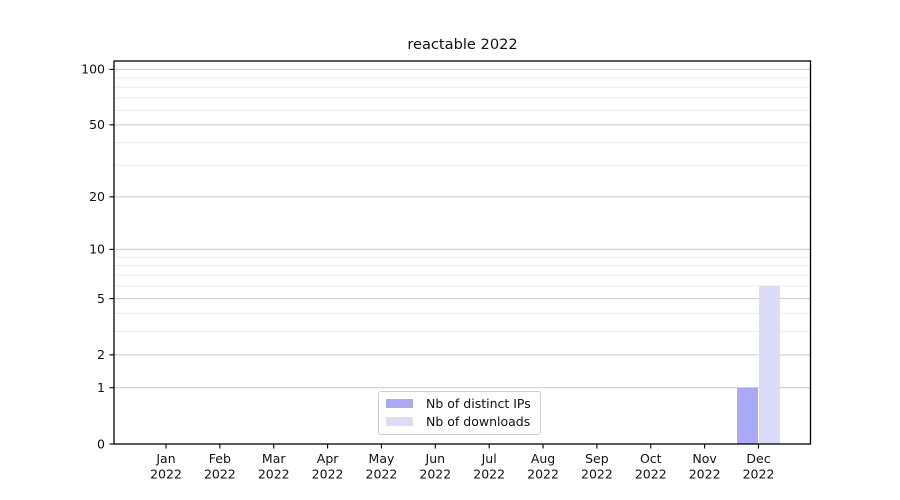 Image resolution: width=900 pixels, height=500 pixels. Describe the element at coordinates (462, 44) in the screenshot. I see `chart-title: reactable 2022` at that location.